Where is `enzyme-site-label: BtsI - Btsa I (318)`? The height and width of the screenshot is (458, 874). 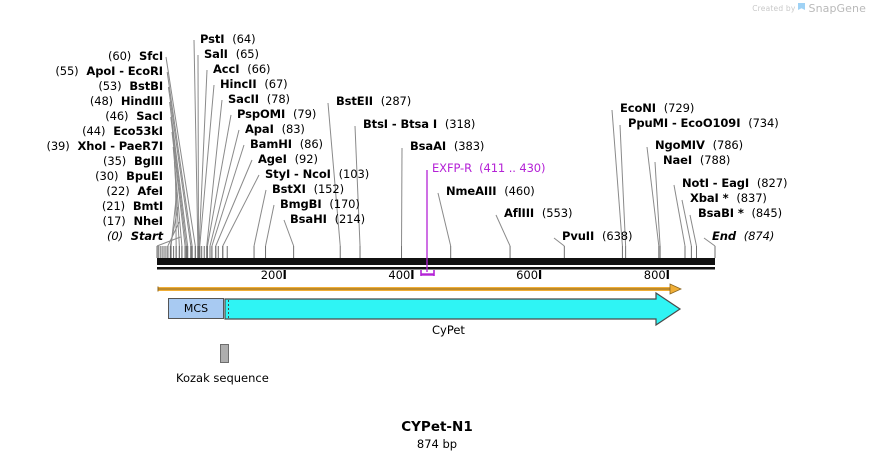 enzyme-site-label: BtsI - Btsa I (318) is located at coordinates (419, 124).